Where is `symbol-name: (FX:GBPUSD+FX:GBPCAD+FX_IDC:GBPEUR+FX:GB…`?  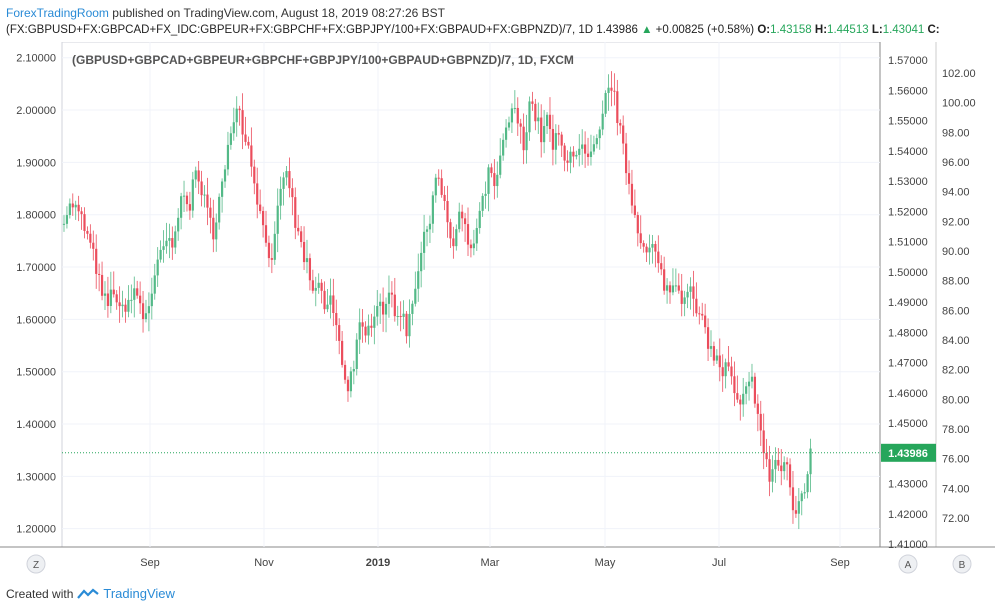 symbol-name: (FX:GBPUSD+FX:GBPCAD+FX_IDC:GBPEUR+FX:GB… is located at coordinates (300, 30).